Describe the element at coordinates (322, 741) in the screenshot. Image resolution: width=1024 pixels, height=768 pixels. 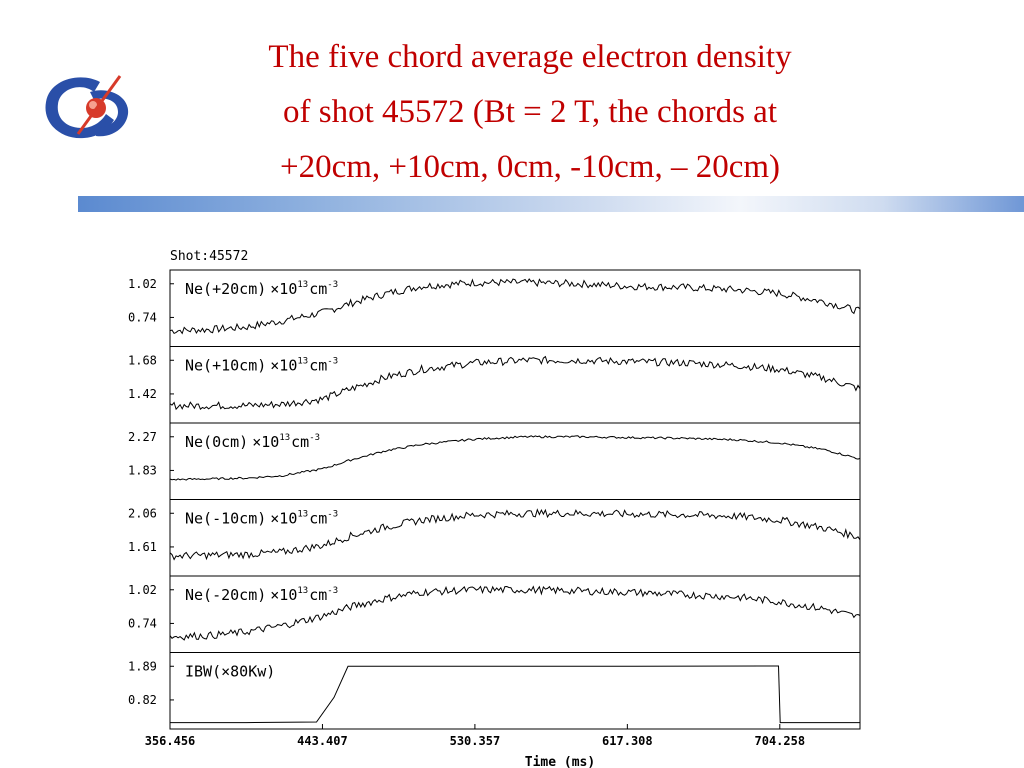
I see `x-tick-label: 443.407` at that location.